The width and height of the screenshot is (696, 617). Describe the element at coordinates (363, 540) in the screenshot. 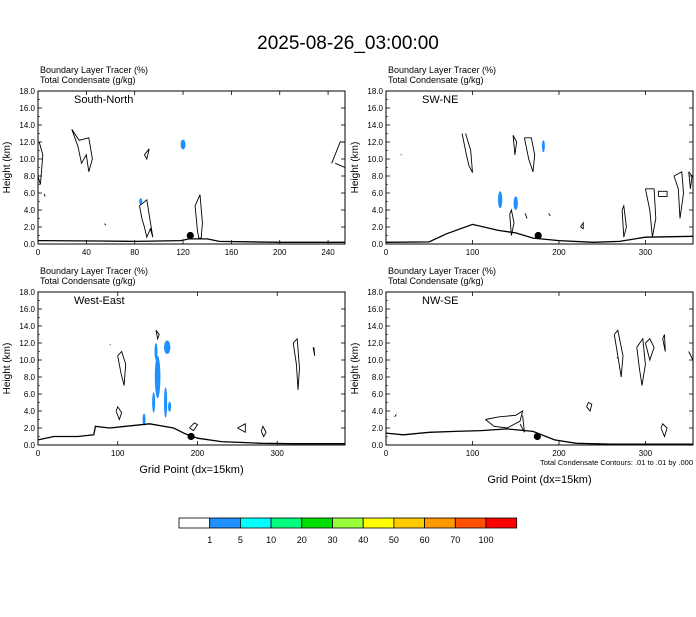

I see `colorbar-label: 40` at that location.